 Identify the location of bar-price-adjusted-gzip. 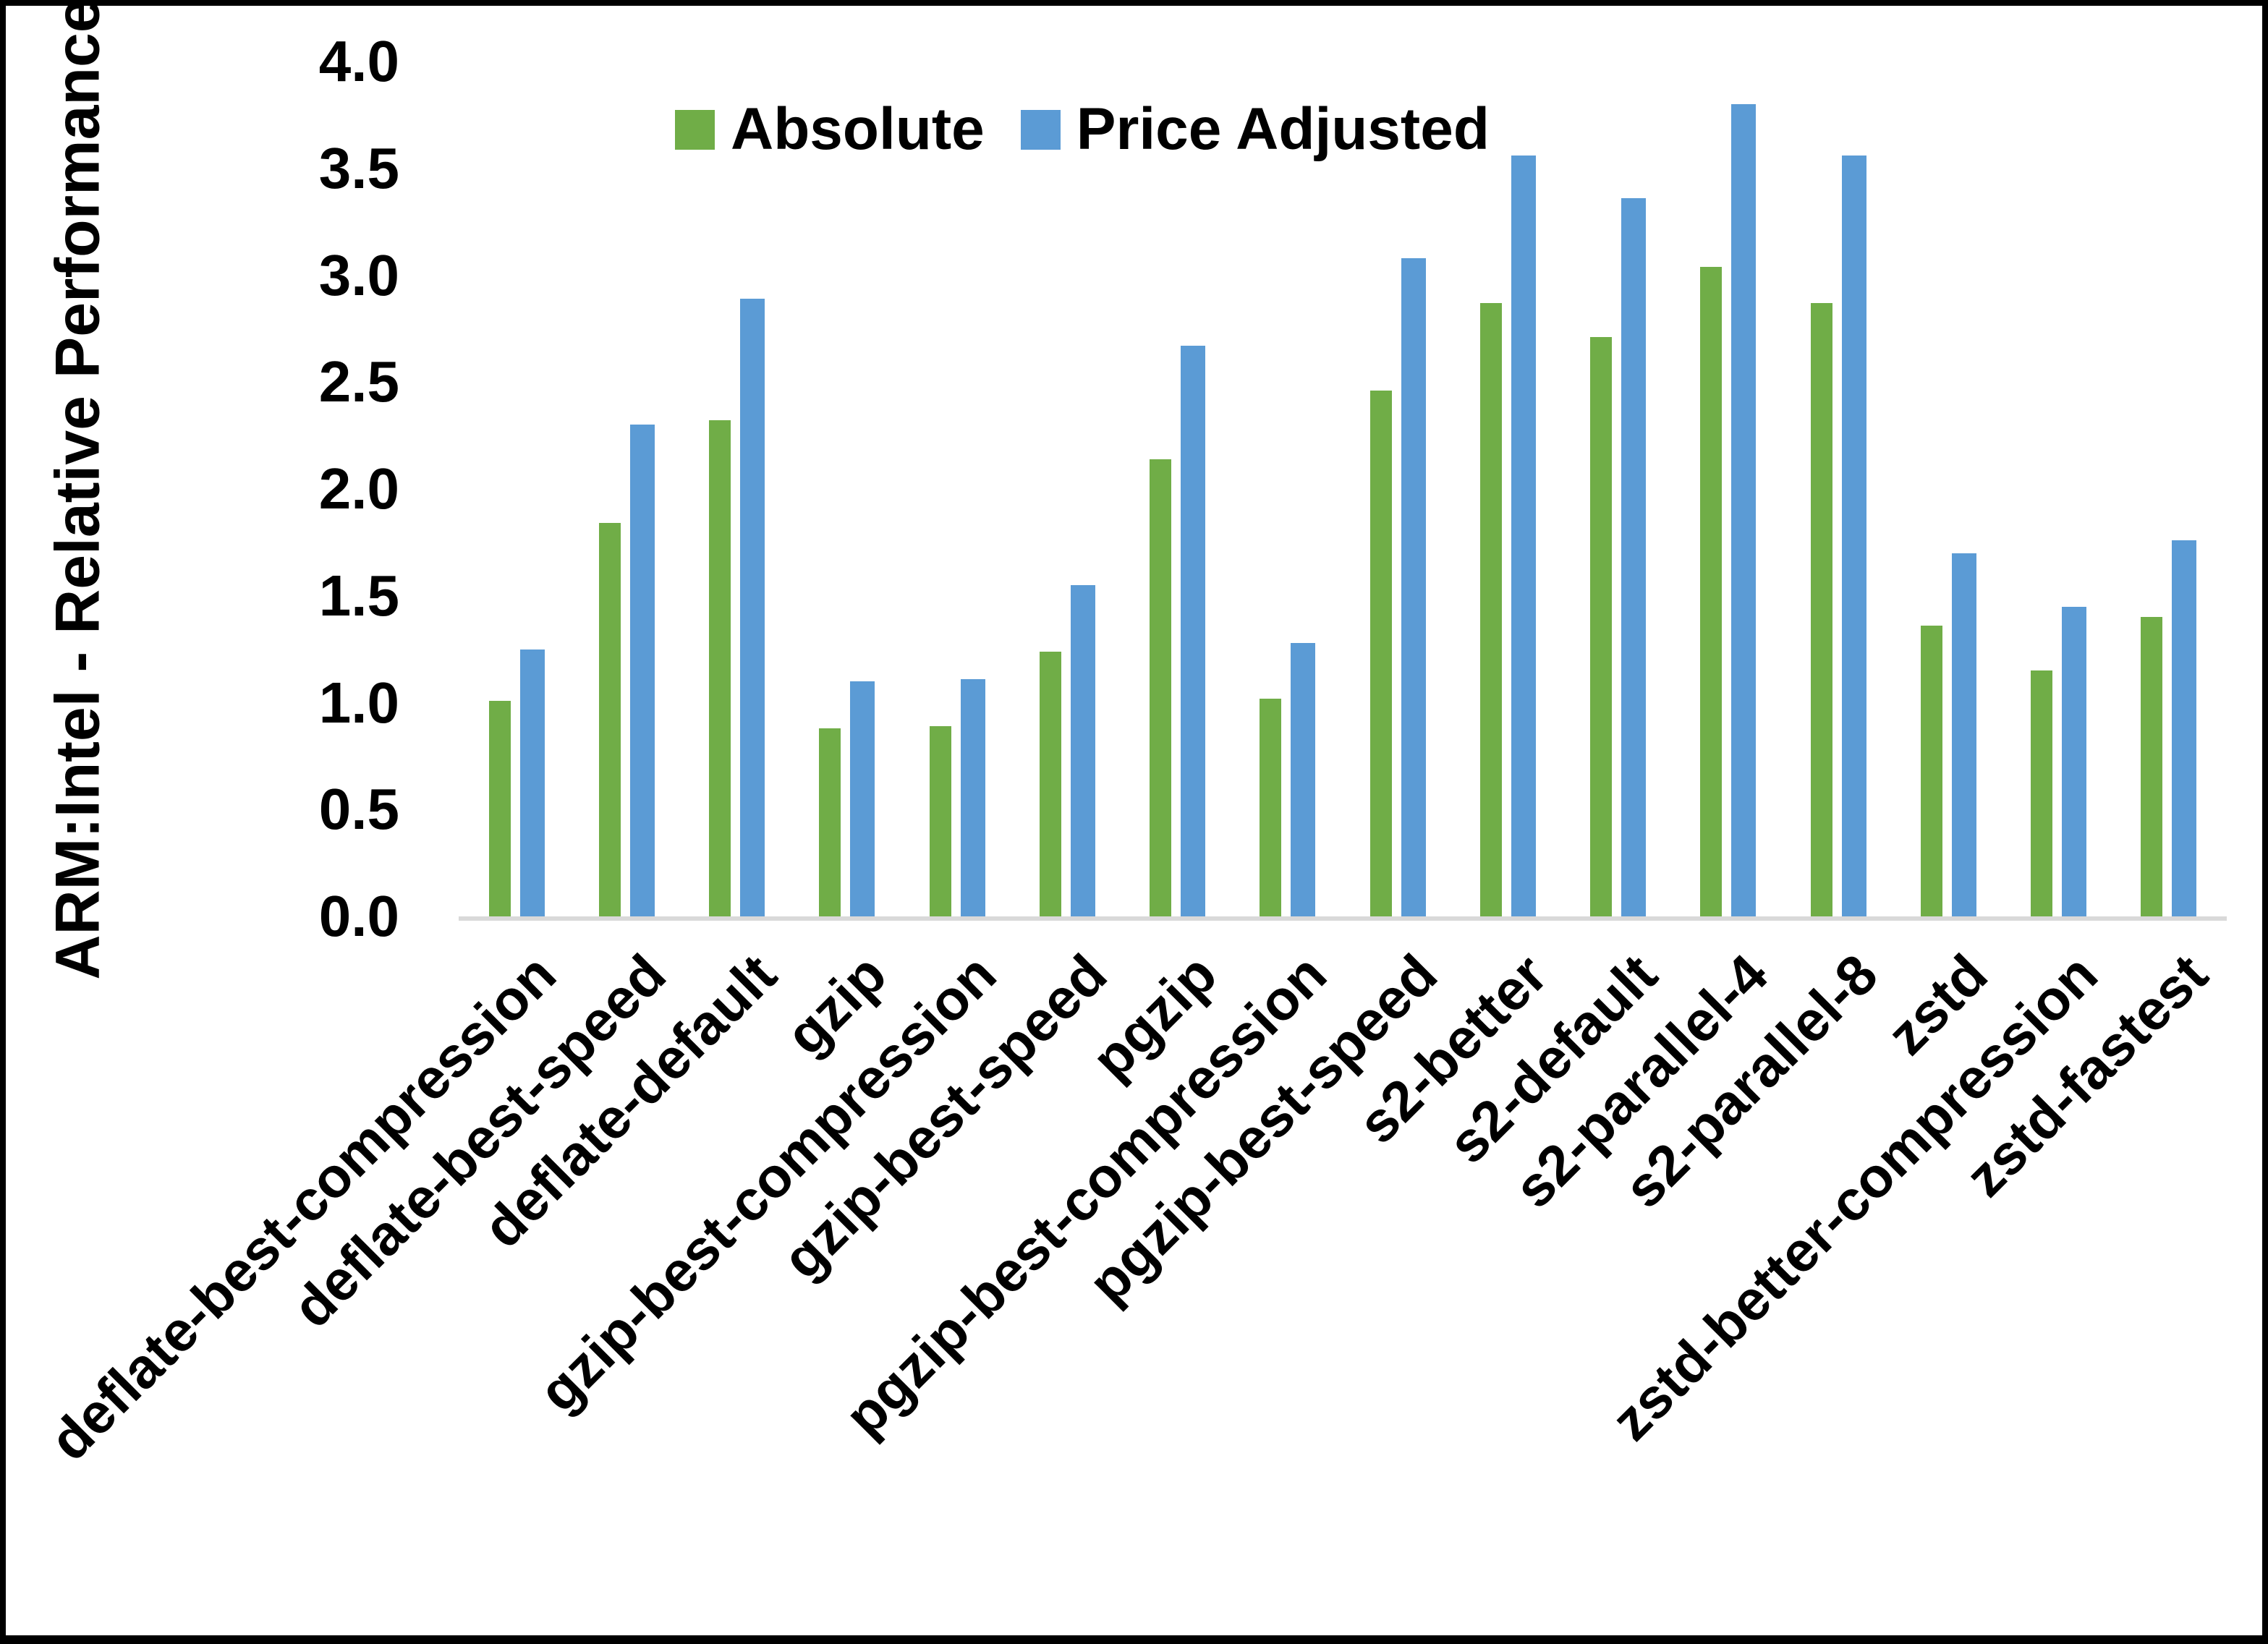
(862, 798).